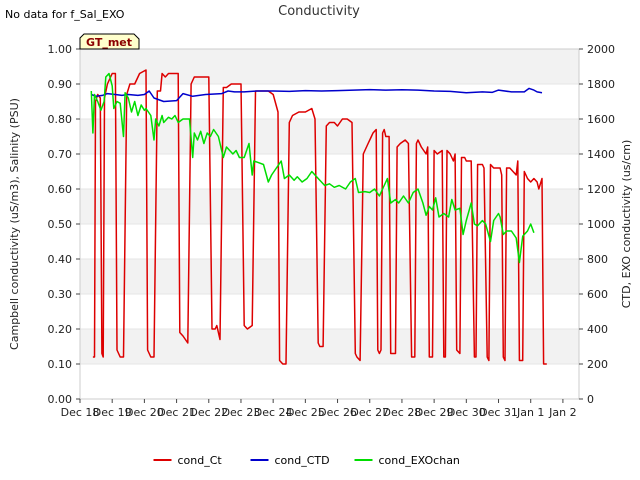  What do you see at coordinates (65, 14) in the screenshot?
I see `no-data-note: No data for f_Sal_EXO` at bounding box center [65, 14].